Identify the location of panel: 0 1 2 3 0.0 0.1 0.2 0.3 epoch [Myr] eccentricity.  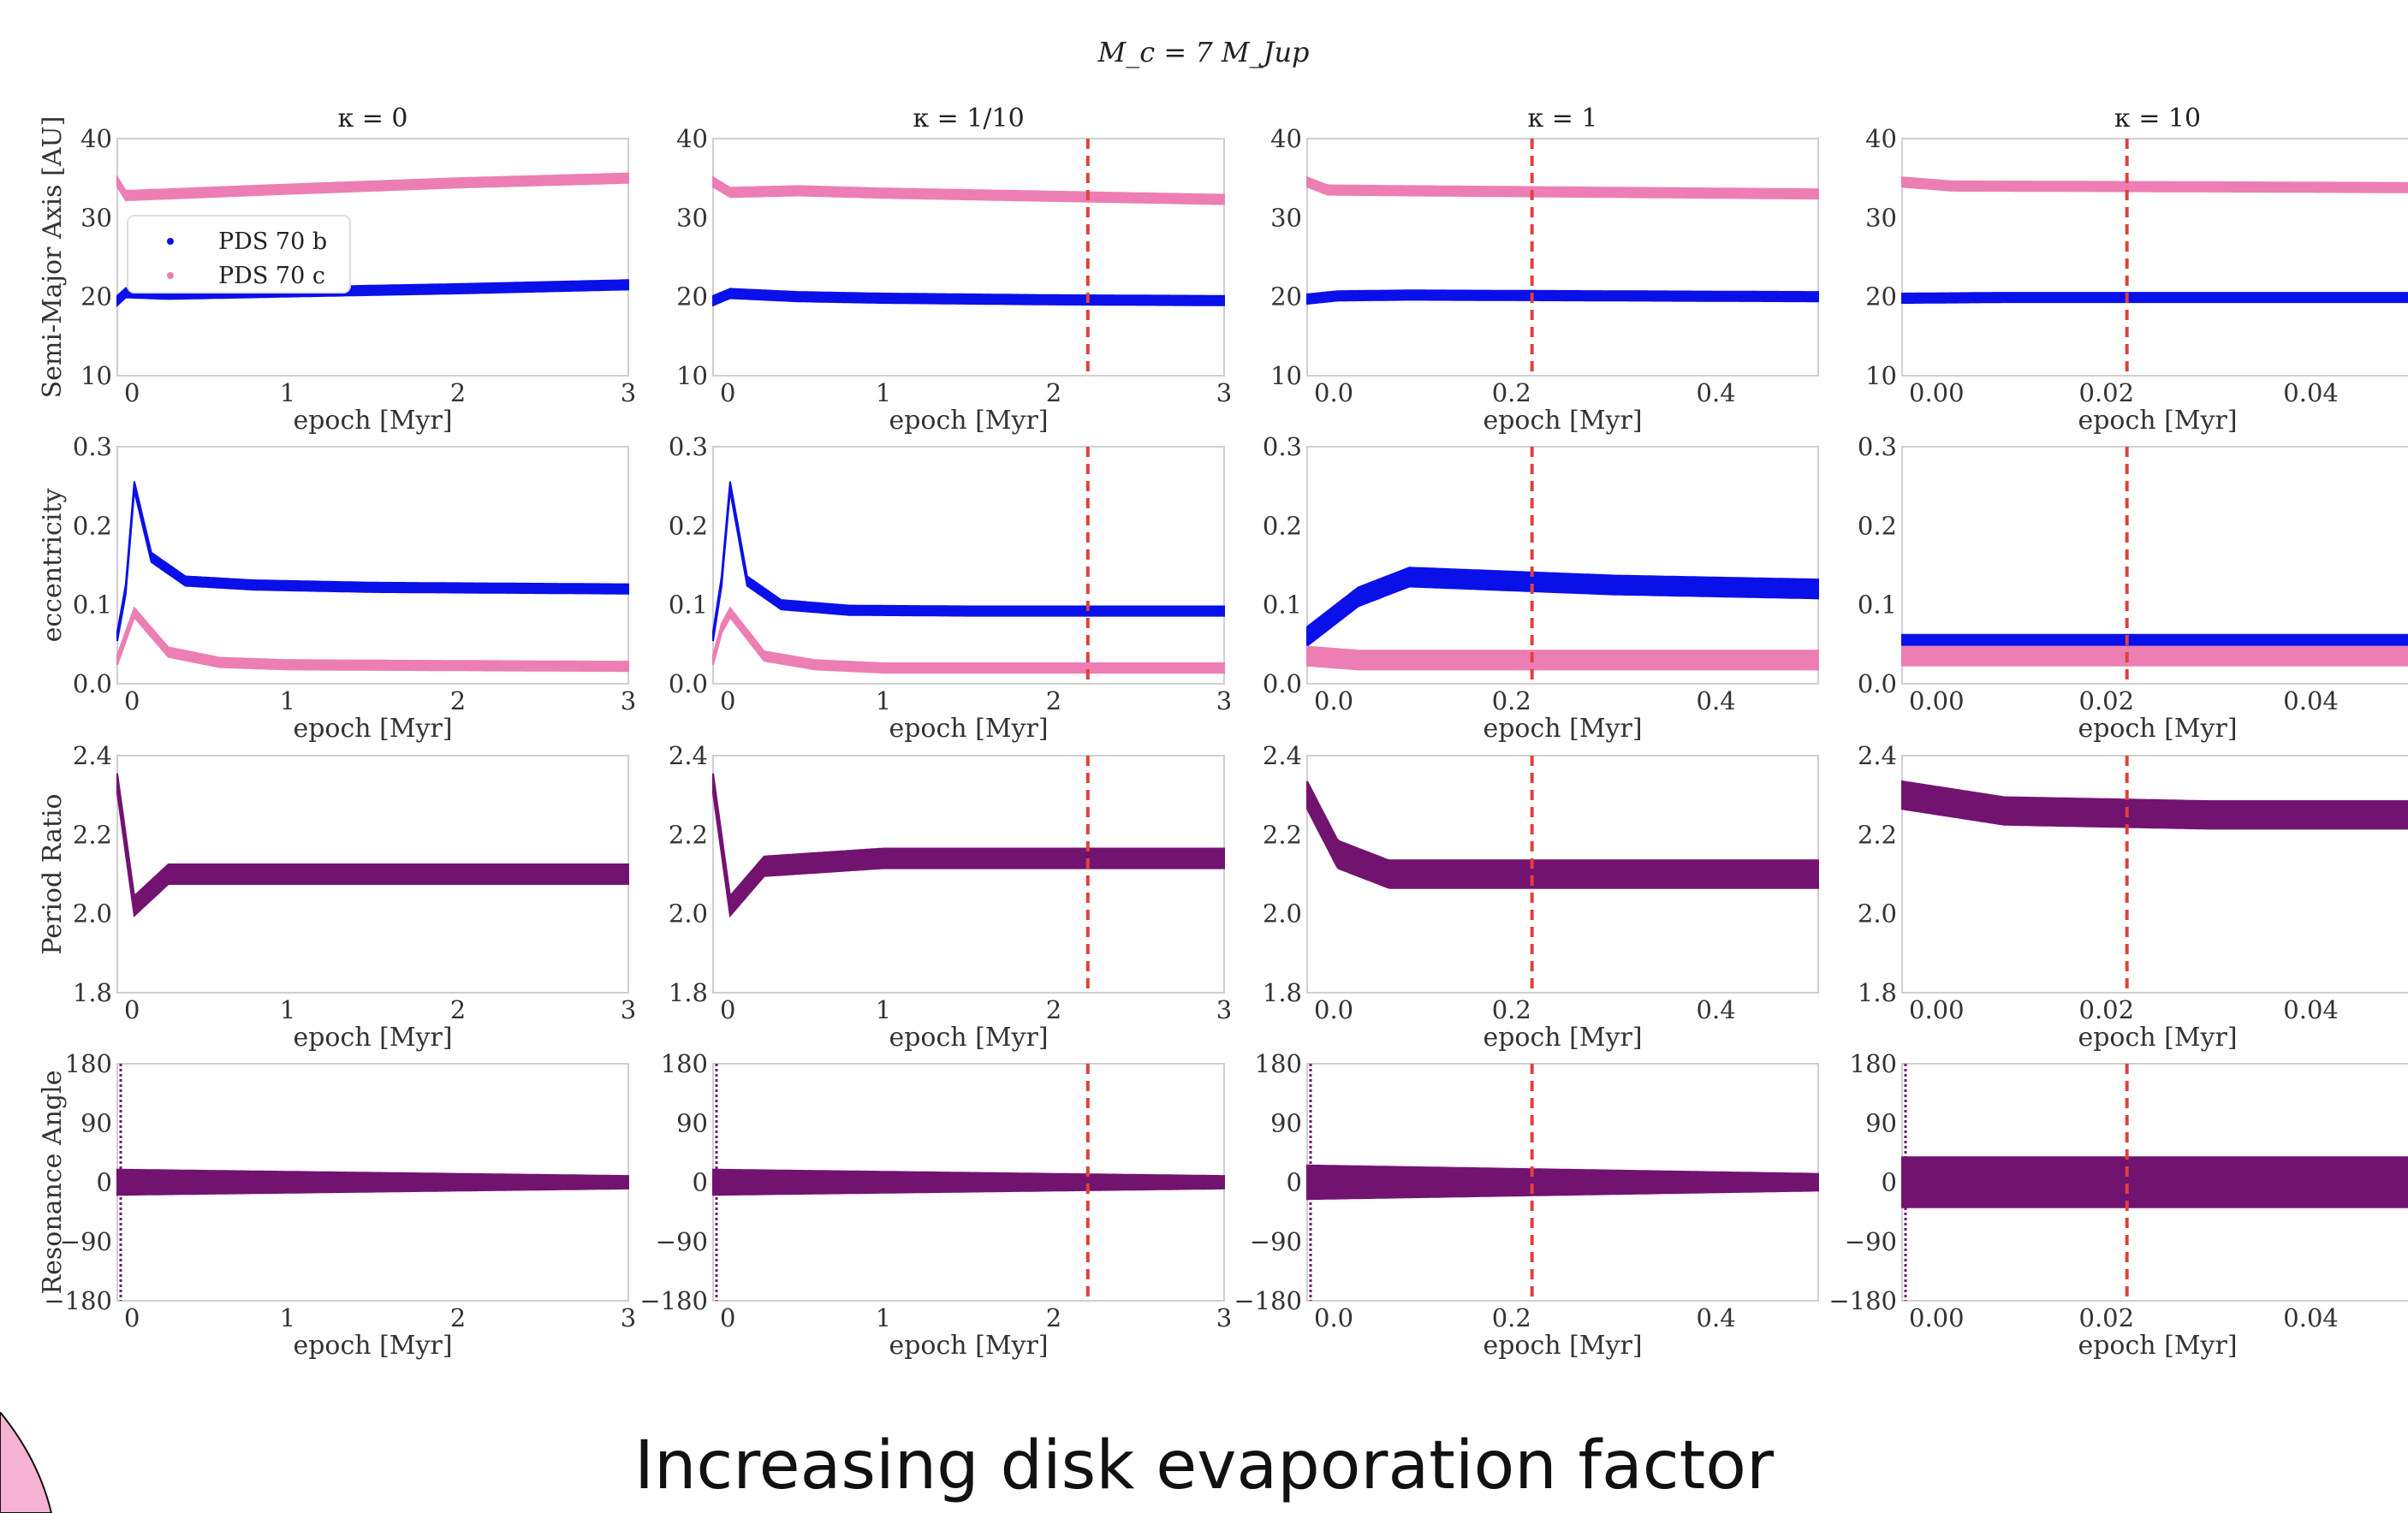
(337, 588).